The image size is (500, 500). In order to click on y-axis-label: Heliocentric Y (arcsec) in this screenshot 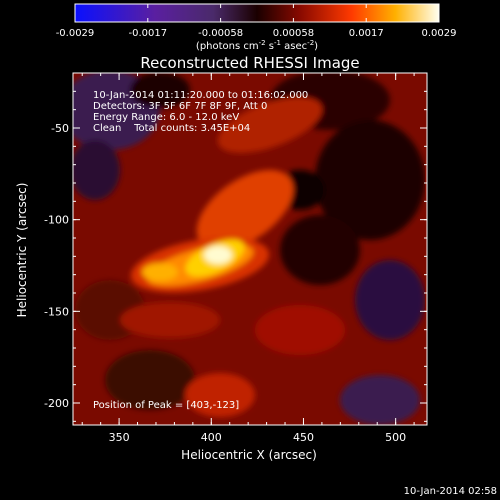, I will do `click(22, 250)`.